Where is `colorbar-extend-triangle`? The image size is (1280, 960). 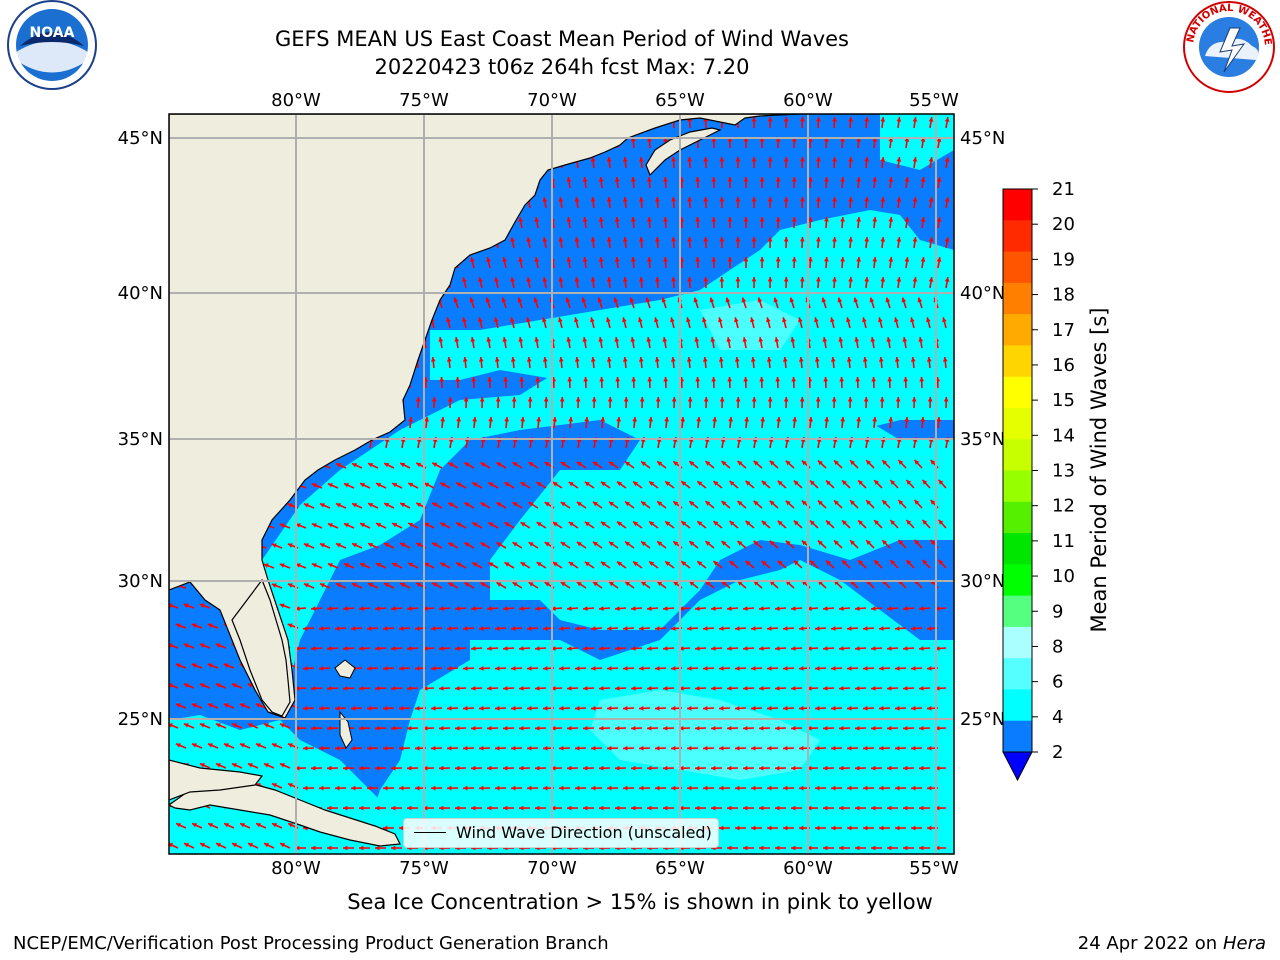
colorbar-extend-triangle is located at coordinates (1017, 766).